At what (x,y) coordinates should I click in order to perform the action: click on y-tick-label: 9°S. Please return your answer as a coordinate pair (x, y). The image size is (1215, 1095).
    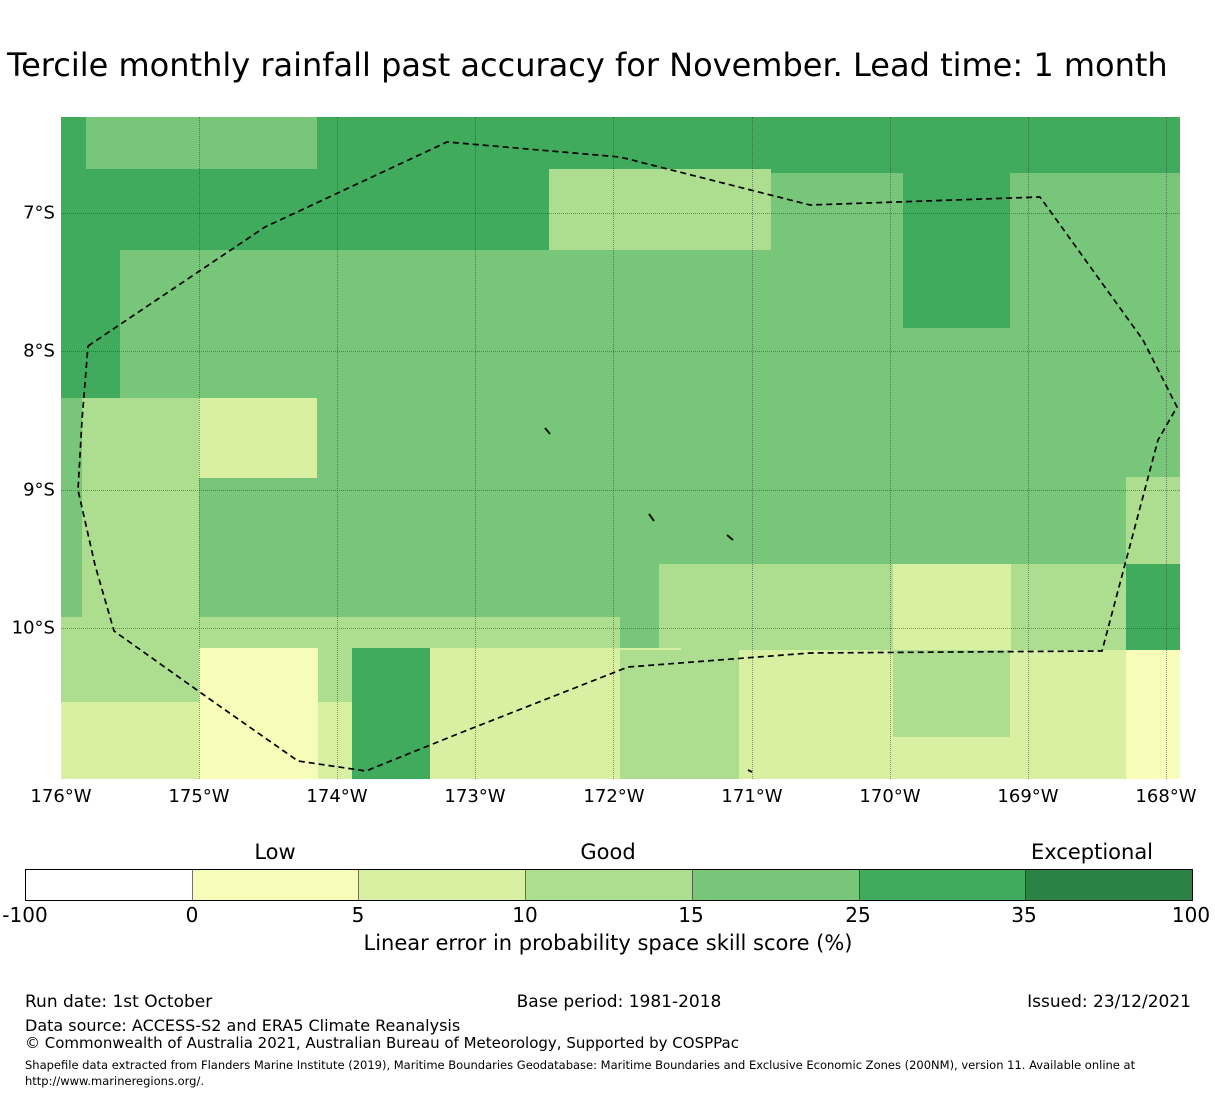
    Looking at the image, I should click on (39, 490).